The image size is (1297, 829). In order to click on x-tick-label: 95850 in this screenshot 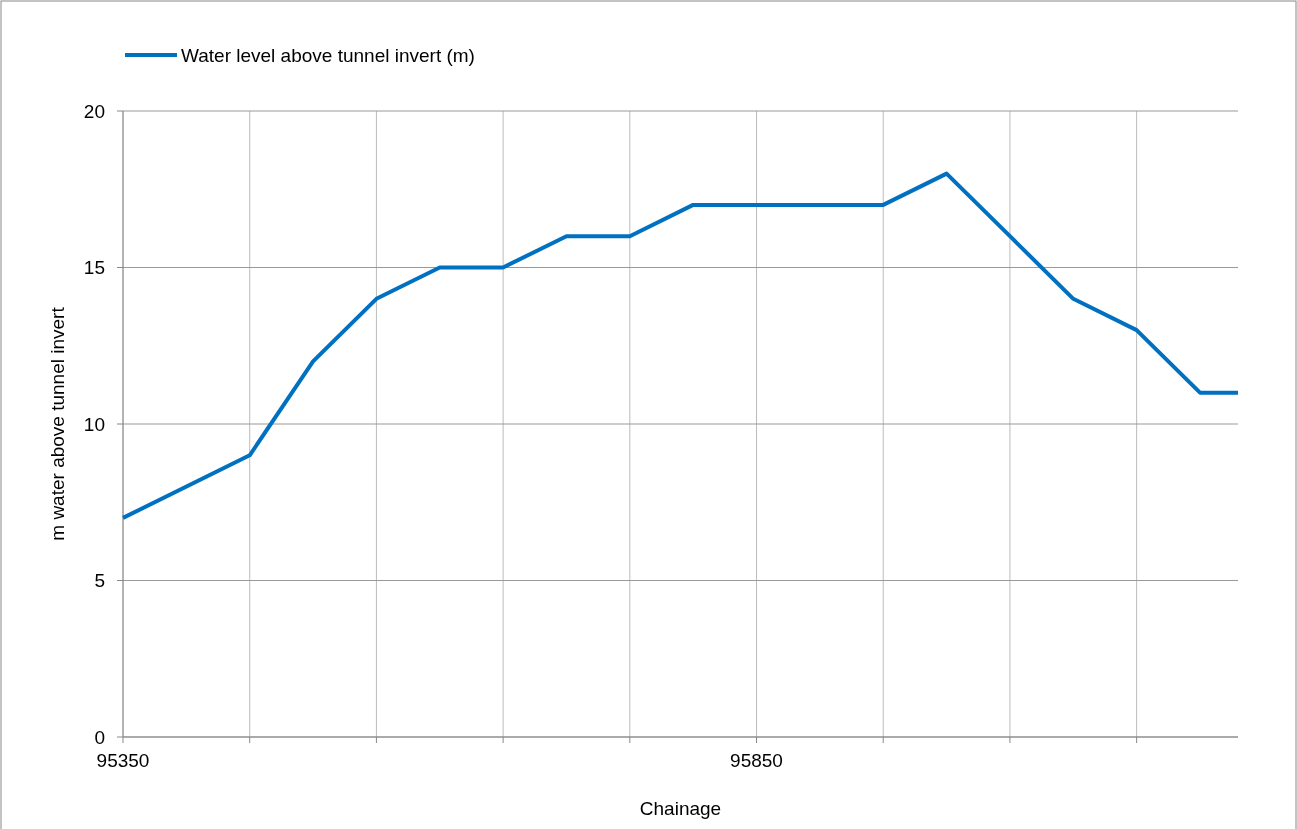, I will do `click(756, 760)`.